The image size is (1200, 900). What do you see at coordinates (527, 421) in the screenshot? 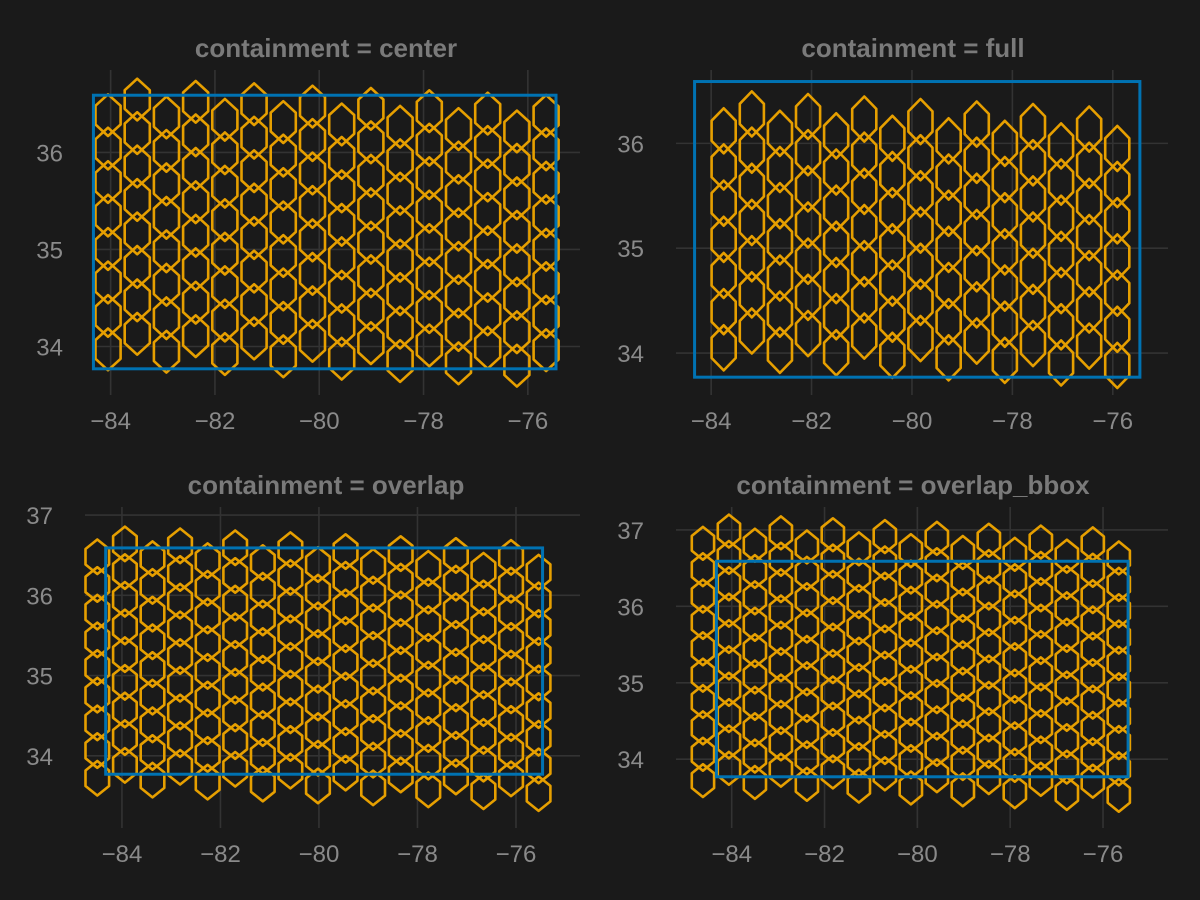
I see `x-tick-label: −76` at bounding box center [527, 421].